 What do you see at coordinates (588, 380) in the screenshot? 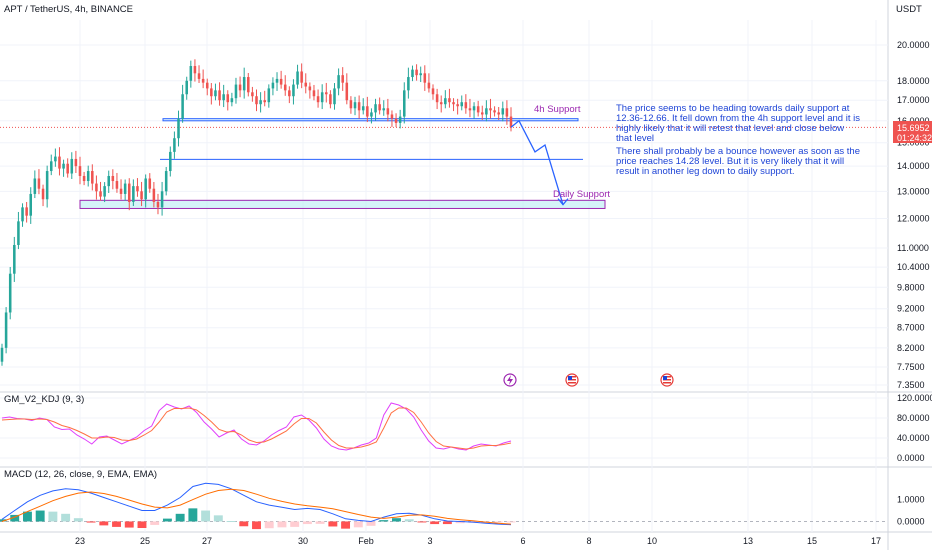
I see `event-markers` at bounding box center [588, 380].